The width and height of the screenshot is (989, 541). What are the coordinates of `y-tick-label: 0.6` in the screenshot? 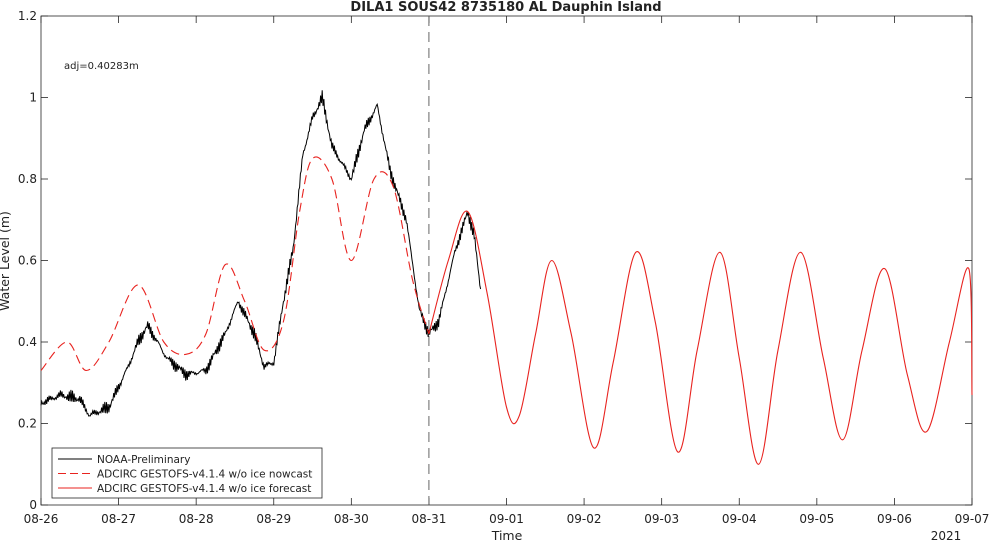 It's located at (27, 261).